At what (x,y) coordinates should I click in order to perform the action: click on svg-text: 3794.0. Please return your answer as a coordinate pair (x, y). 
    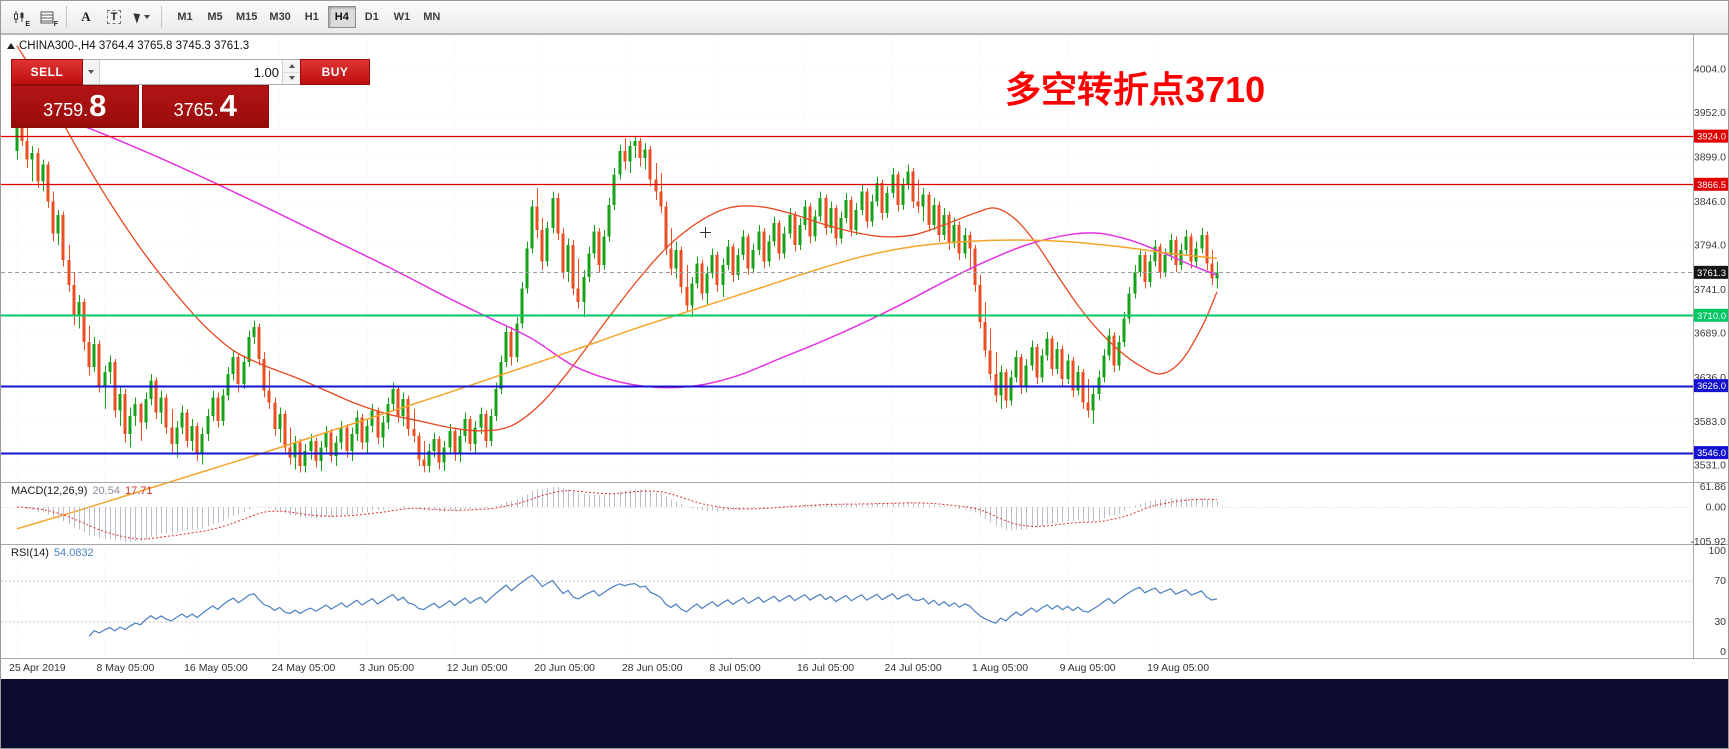
    Looking at the image, I should click on (1710, 245).